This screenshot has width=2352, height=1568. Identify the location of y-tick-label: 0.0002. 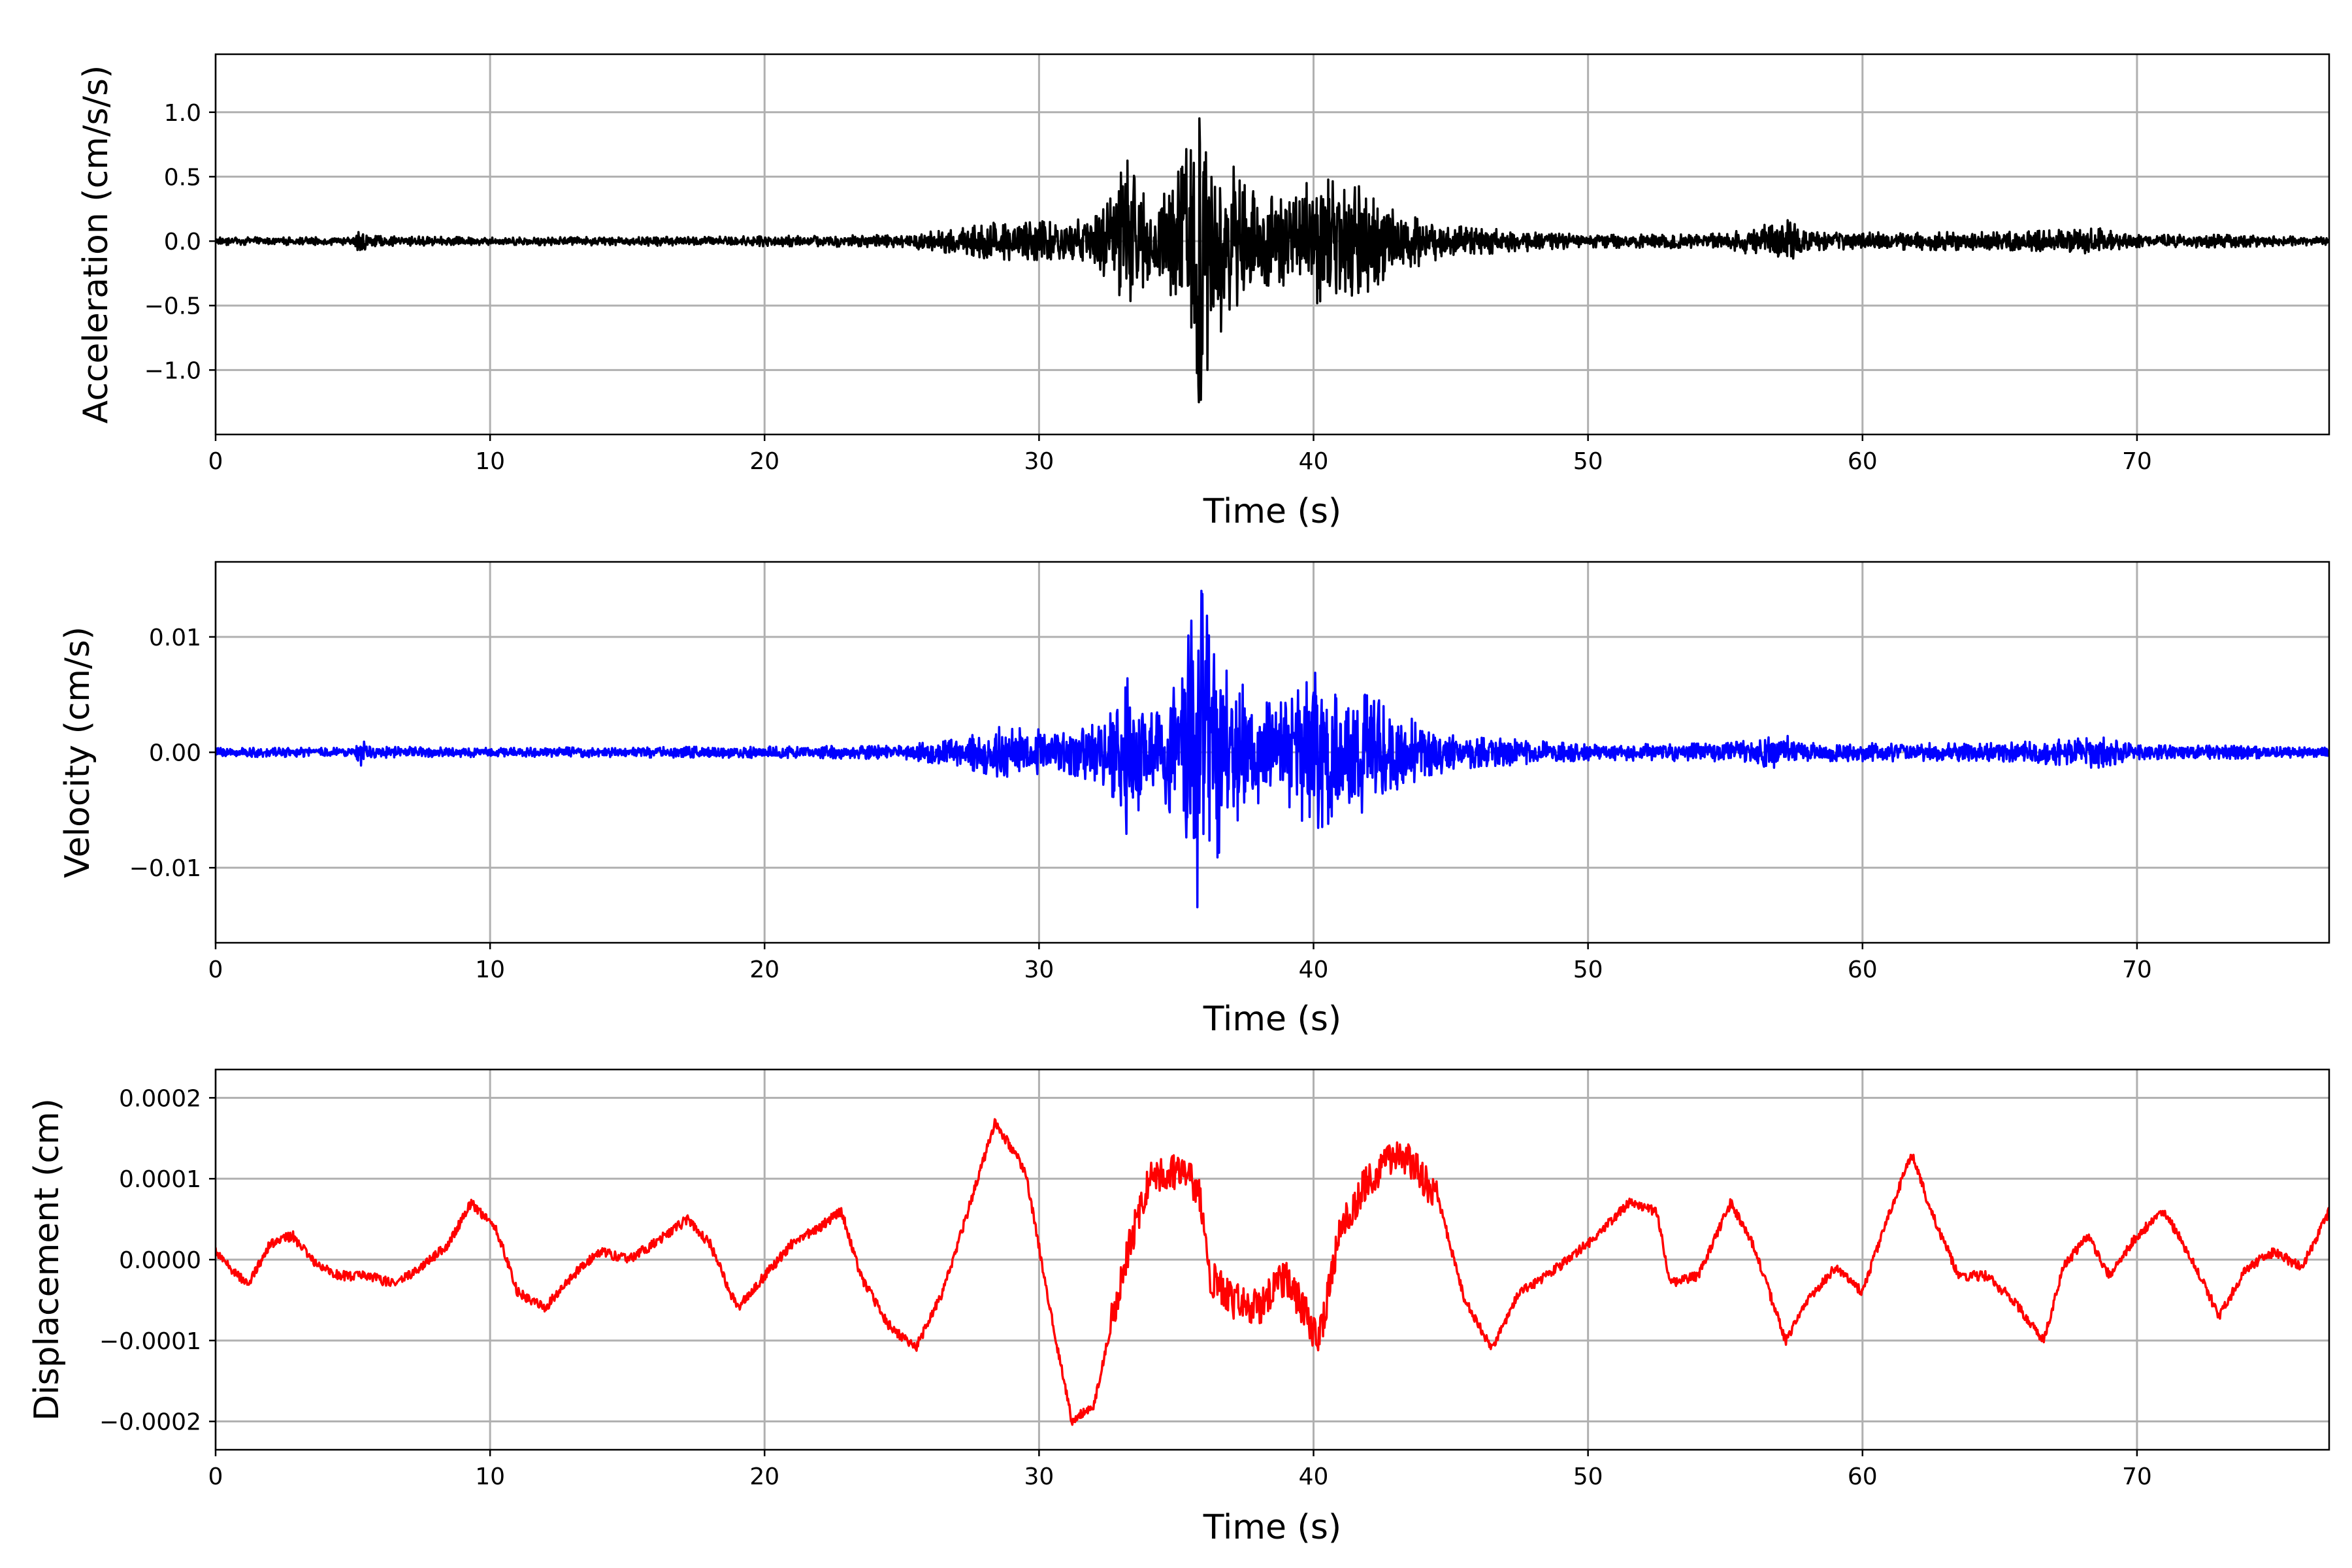
(160, 1098).